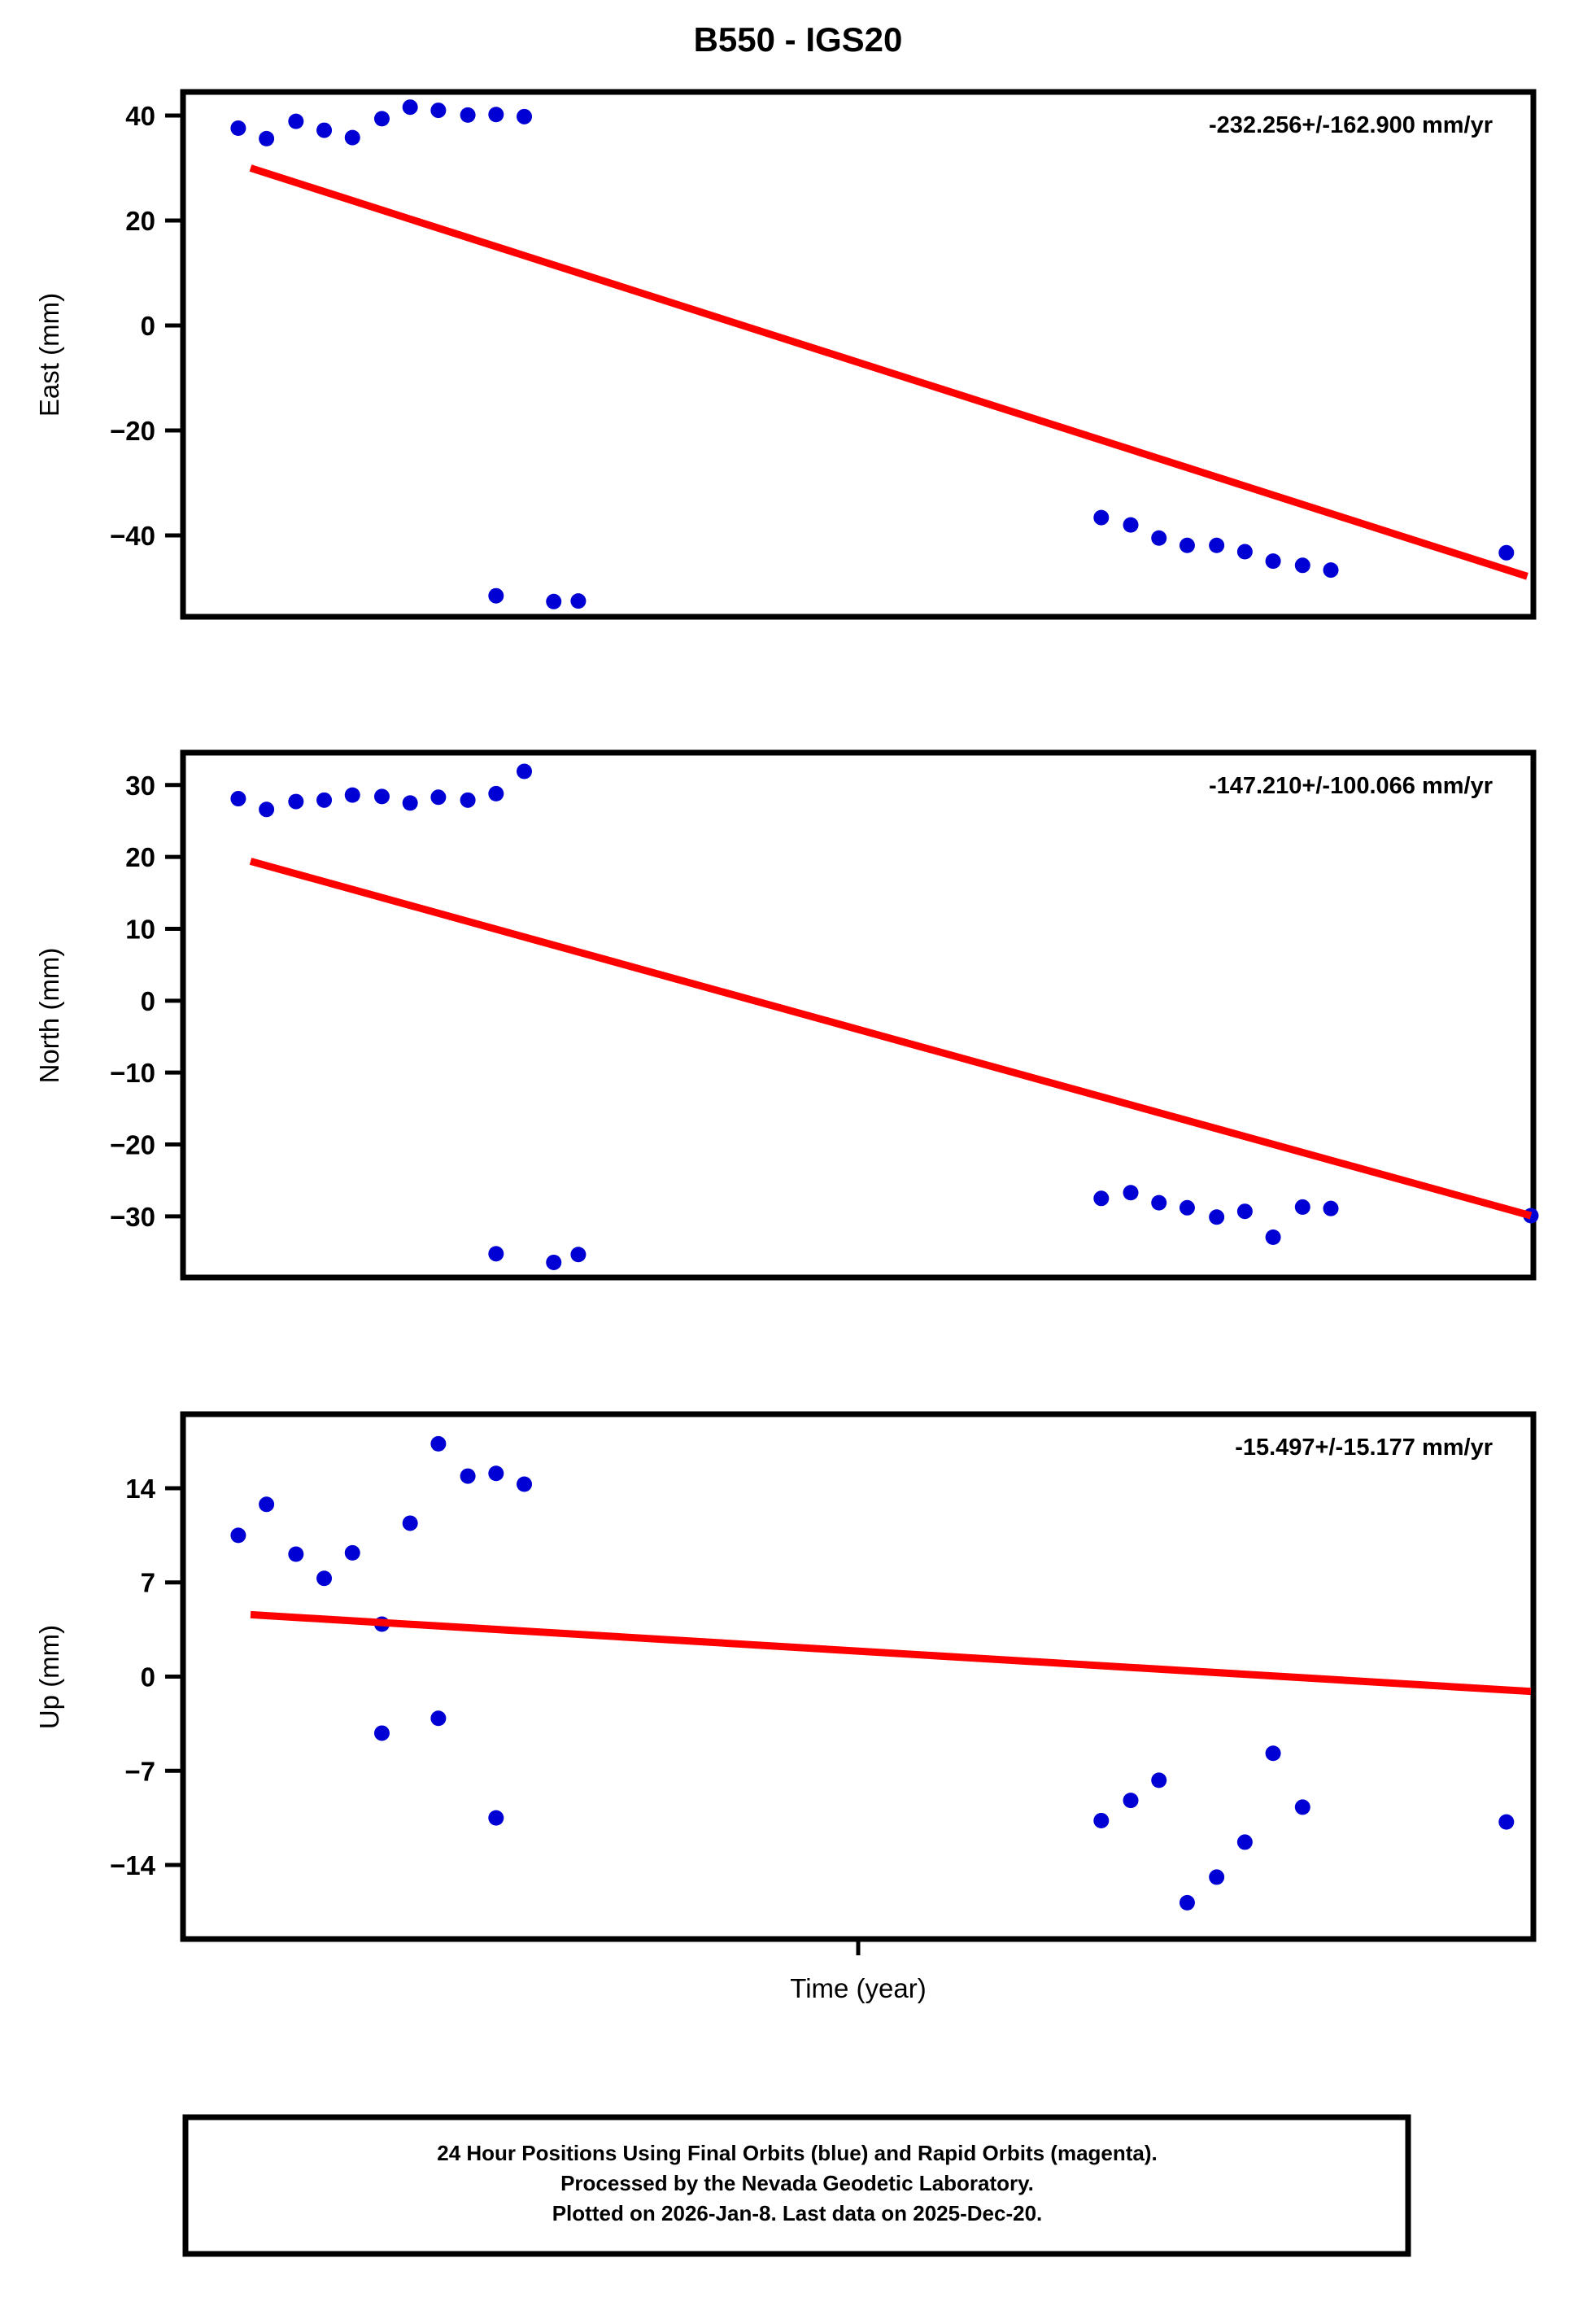 Image resolution: width=1596 pixels, height=2306 pixels. I want to click on east-y-ticks, so click(174, 325).